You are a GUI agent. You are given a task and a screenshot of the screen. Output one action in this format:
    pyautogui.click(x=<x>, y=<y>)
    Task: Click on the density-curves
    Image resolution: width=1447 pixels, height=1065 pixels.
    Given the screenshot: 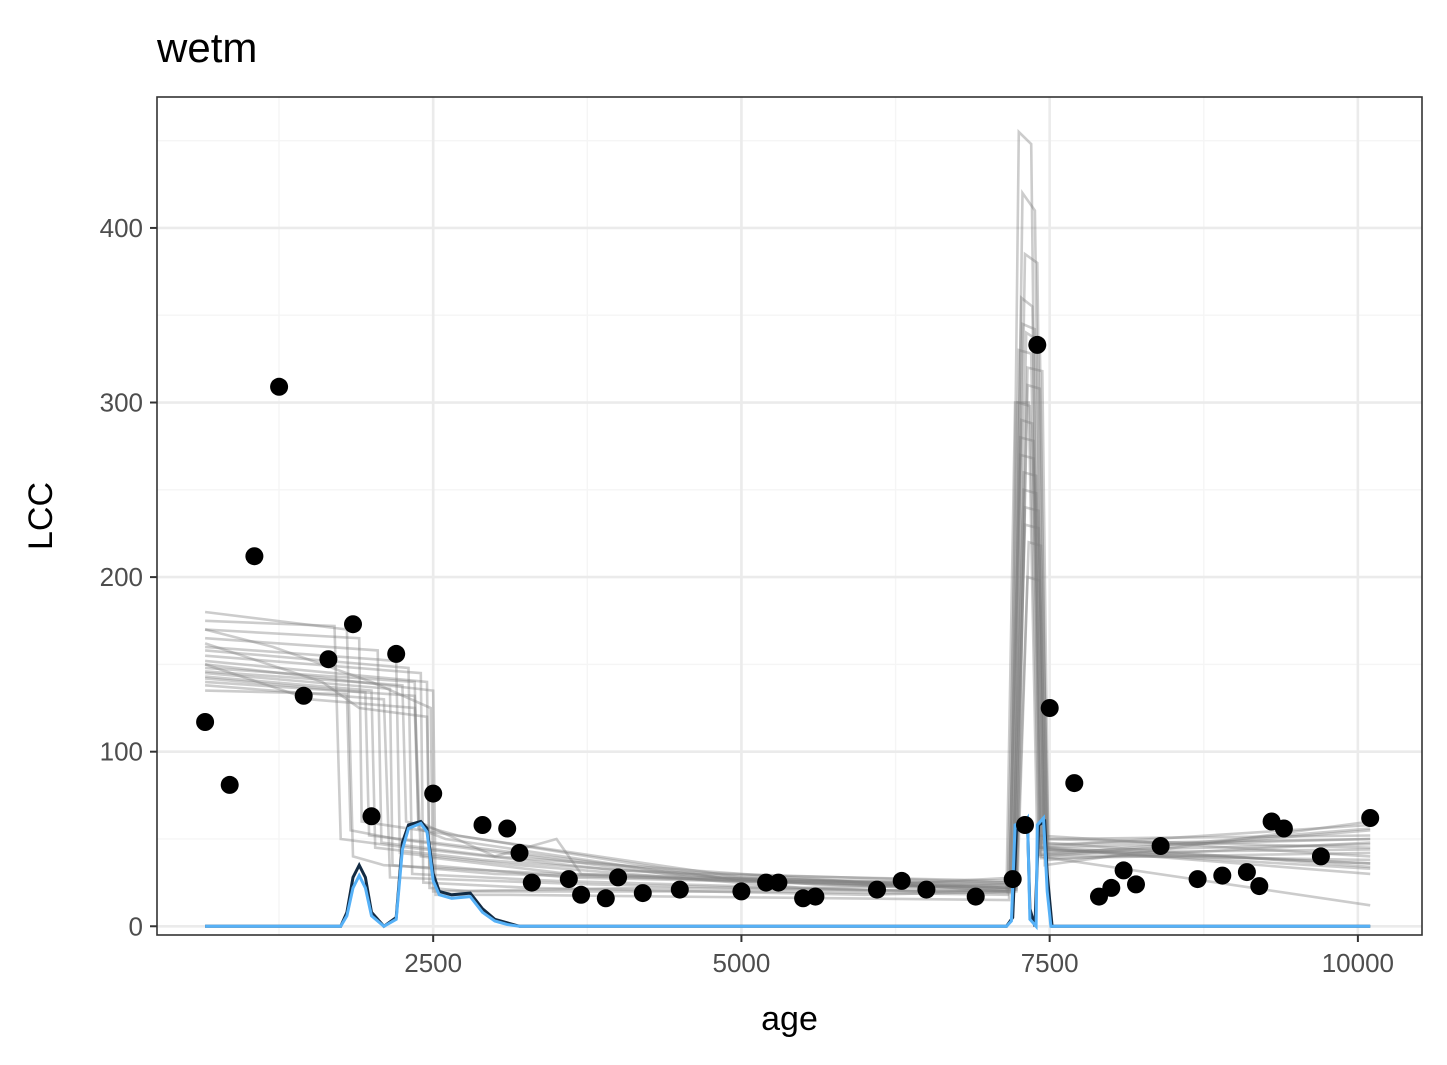 What is the action you would take?
    pyautogui.click(x=788, y=872)
    